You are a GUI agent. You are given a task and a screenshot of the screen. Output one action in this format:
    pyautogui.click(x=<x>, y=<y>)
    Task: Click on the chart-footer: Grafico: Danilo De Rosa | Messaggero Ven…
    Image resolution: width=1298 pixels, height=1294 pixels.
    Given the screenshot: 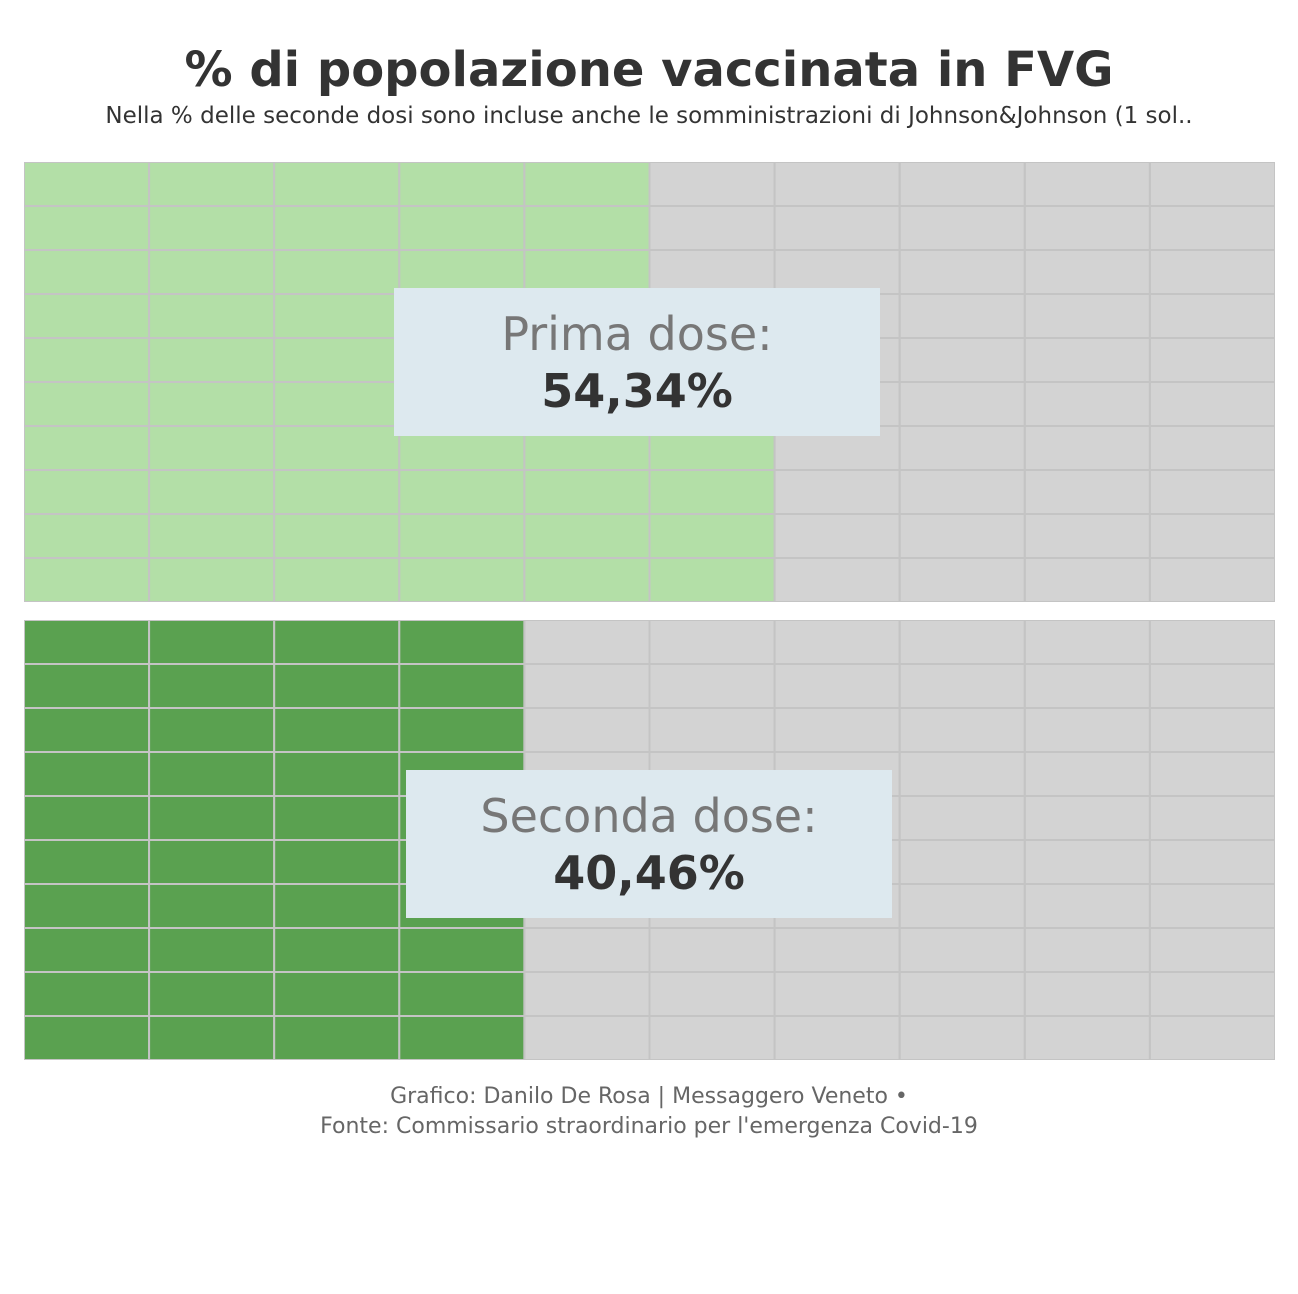 What is the action you would take?
    pyautogui.click(x=649, y=1112)
    